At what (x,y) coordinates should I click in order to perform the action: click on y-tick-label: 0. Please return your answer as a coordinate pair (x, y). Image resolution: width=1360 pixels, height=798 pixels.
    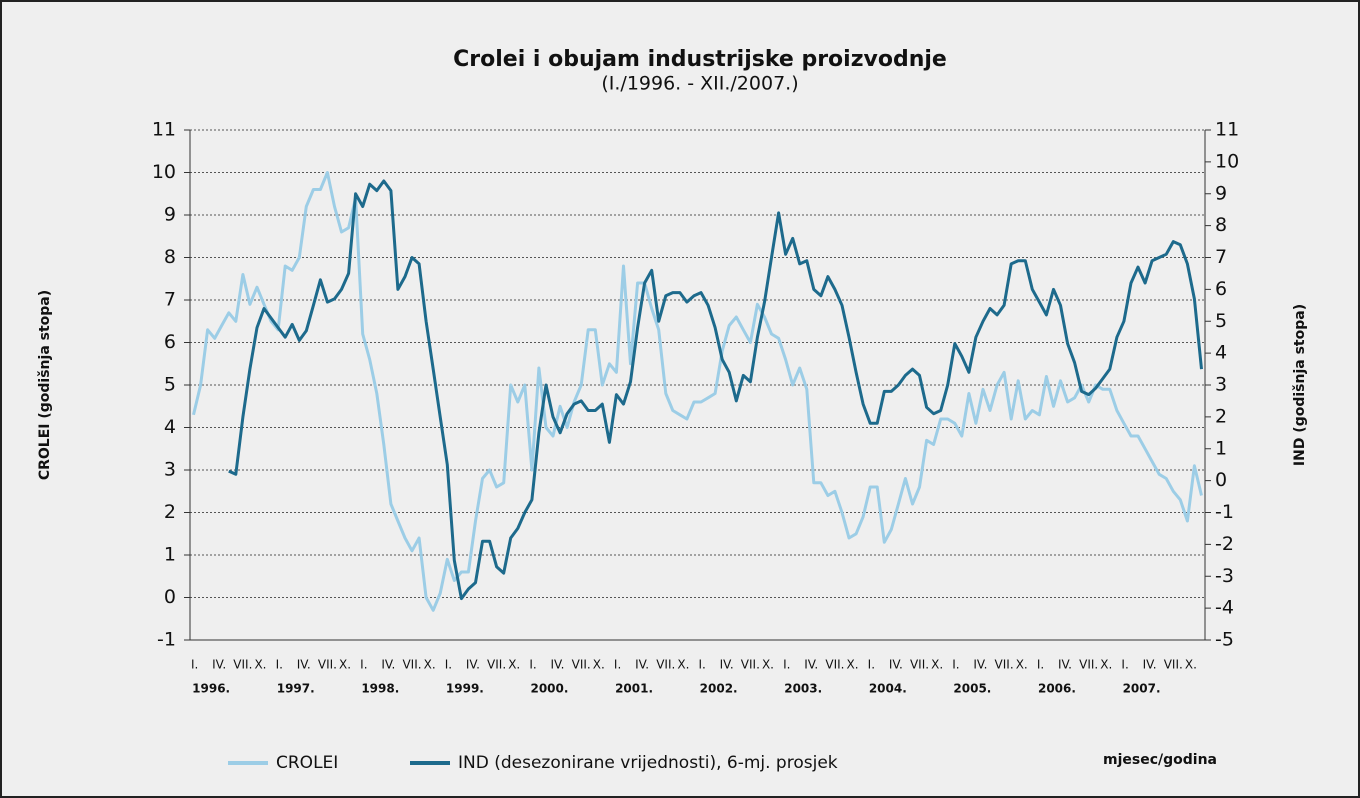
    Looking at the image, I should click on (170, 597).